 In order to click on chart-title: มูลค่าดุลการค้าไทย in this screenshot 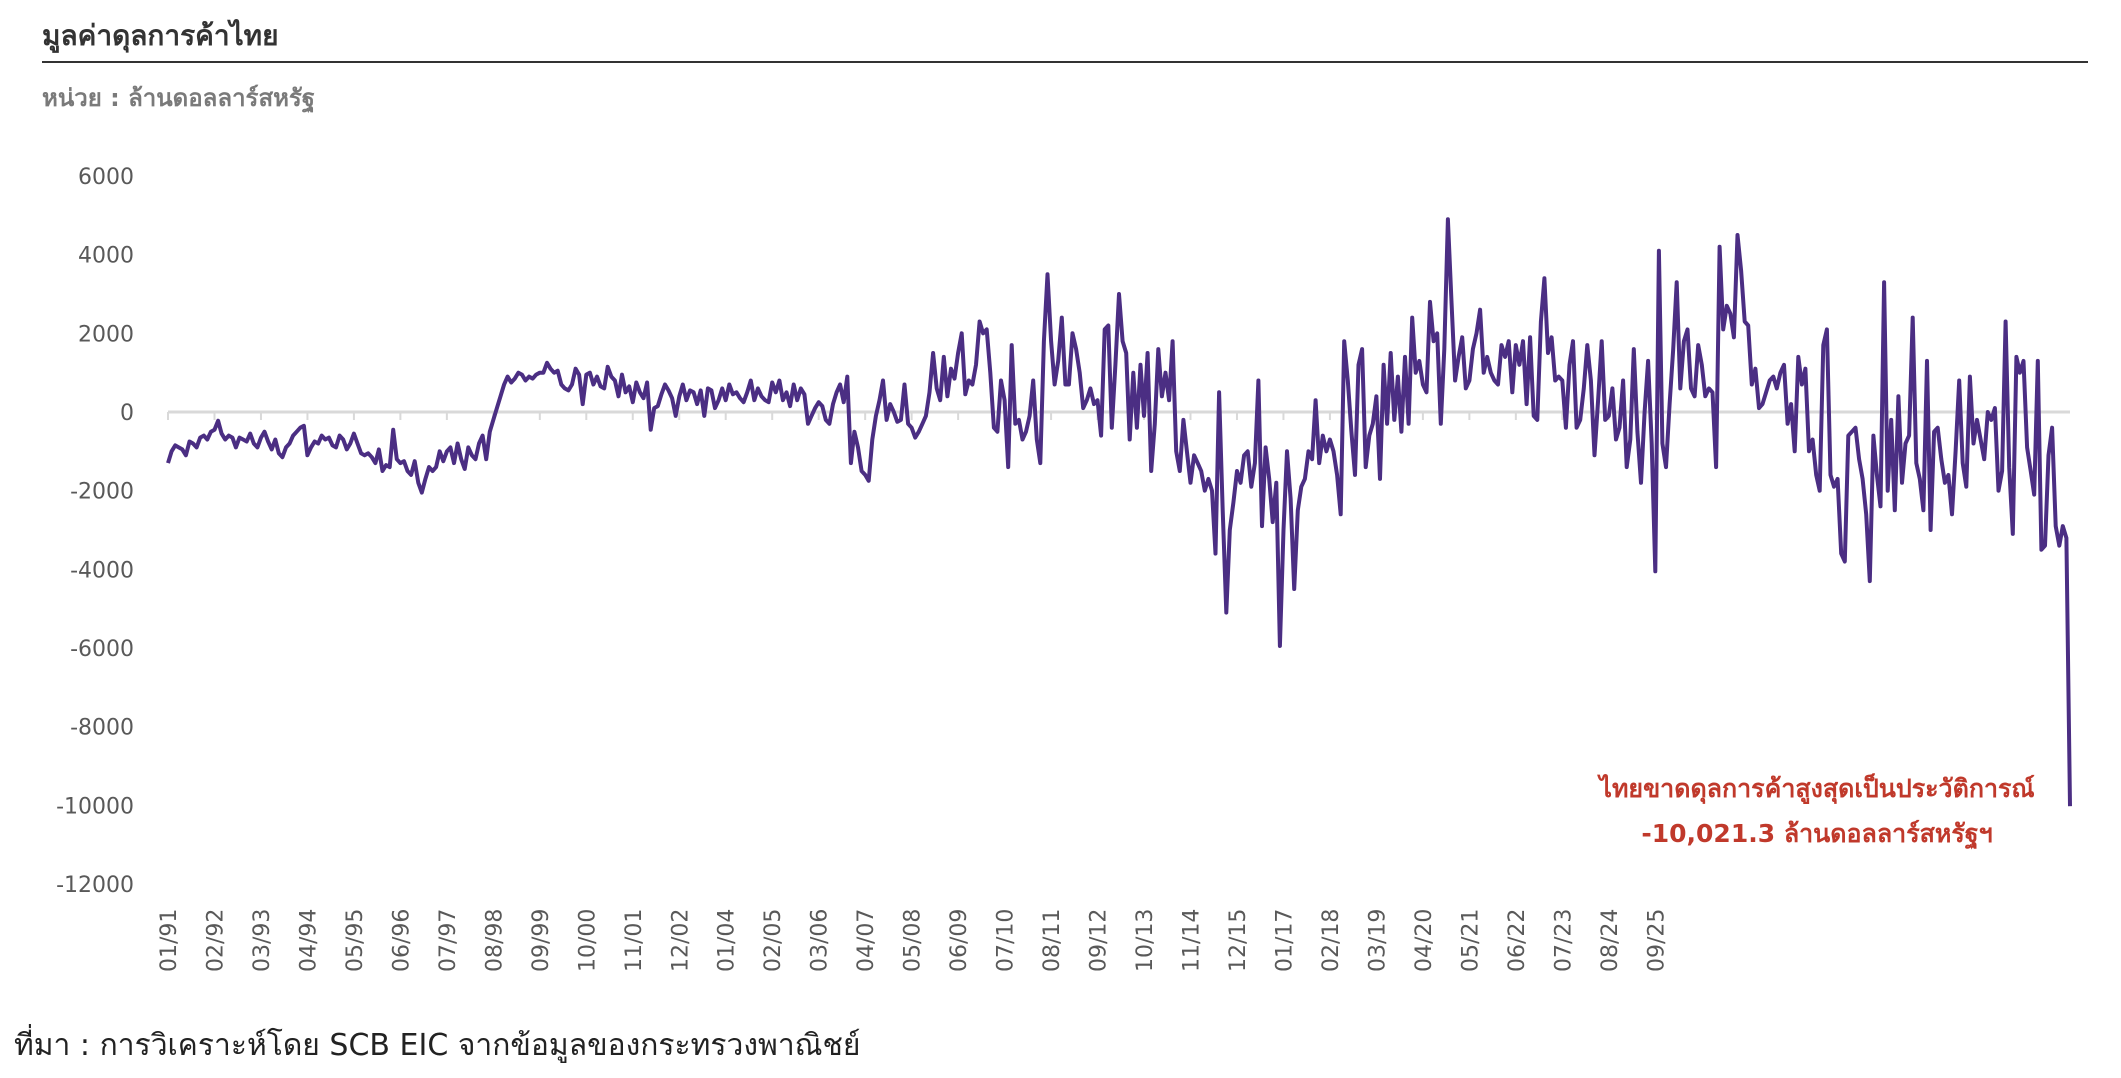, I will do `click(160, 35)`.